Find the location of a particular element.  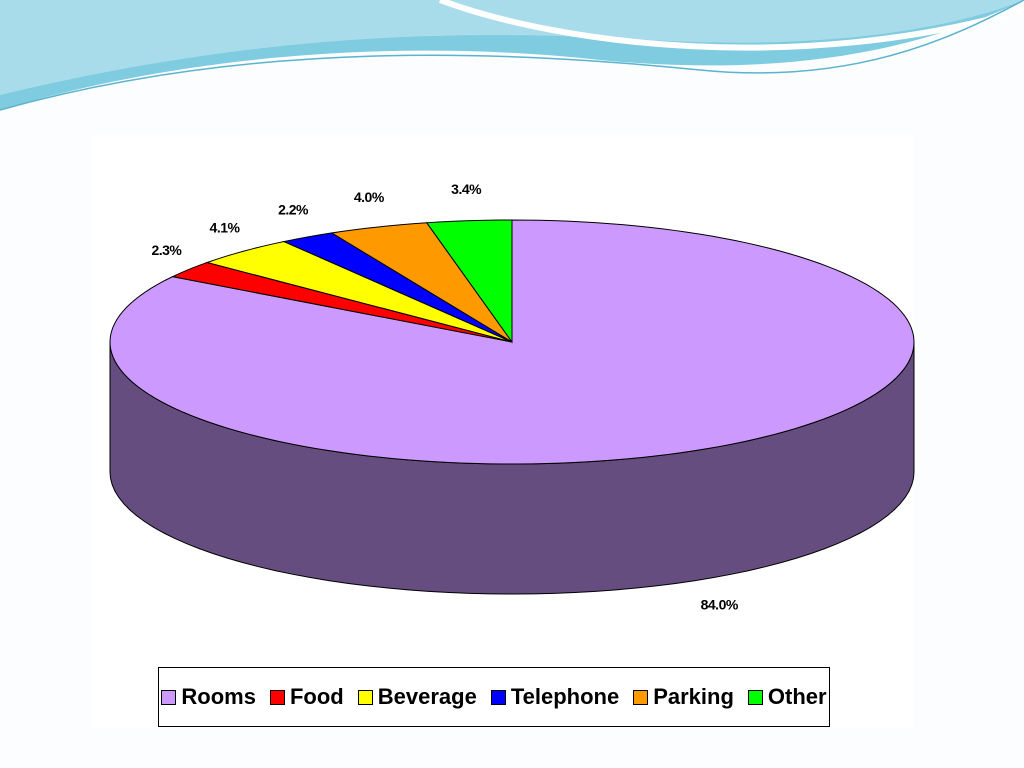

legend-label: Telephone is located at coordinates (565, 696).